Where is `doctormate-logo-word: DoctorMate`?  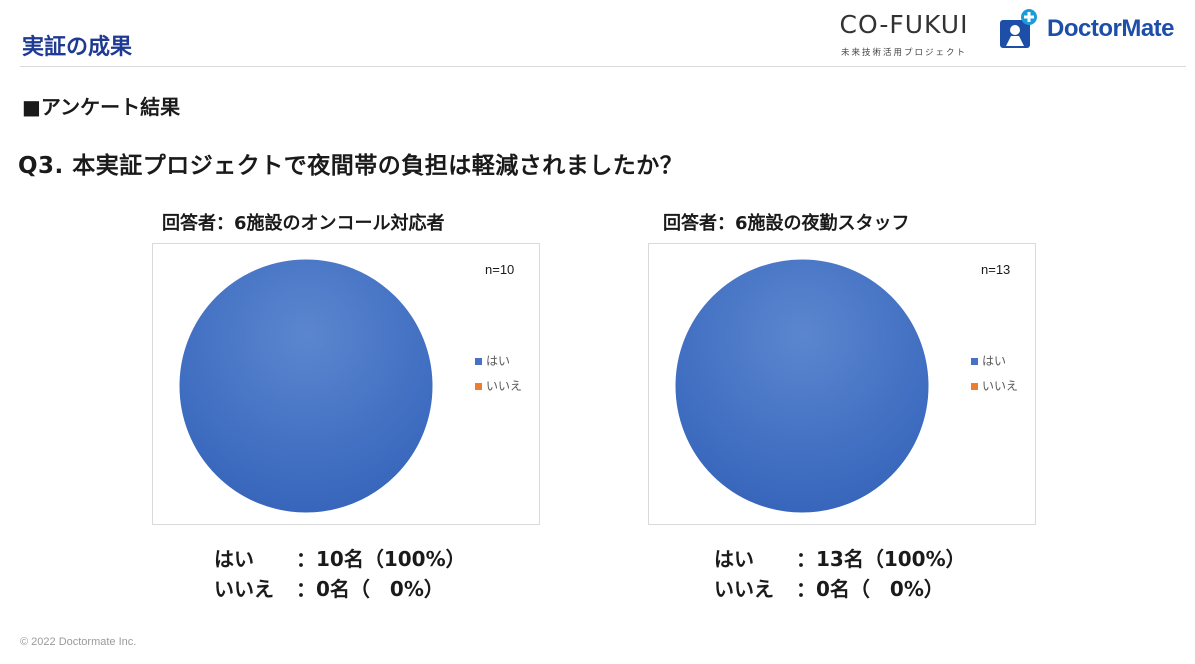 doctormate-logo-word: DoctorMate is located at coordinates (1111, 28).